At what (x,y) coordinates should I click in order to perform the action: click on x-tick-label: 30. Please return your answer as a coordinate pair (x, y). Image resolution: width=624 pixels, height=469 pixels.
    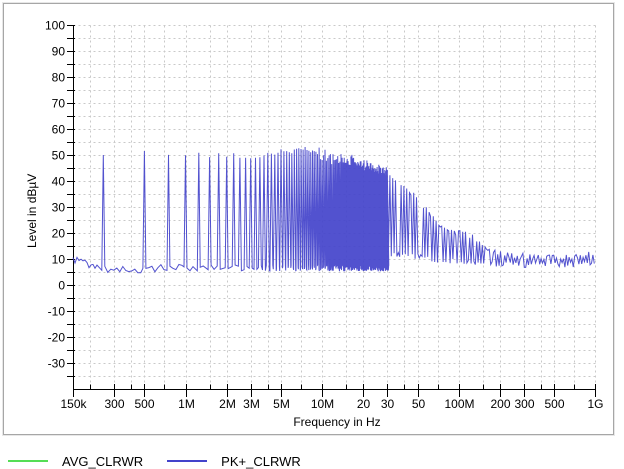
    Looking at the image, I should click on (388, 404).